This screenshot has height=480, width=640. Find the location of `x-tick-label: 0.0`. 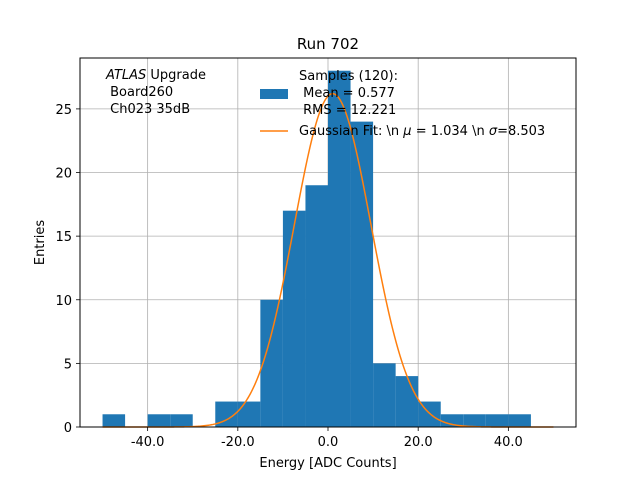

x-tick-label: 0.0 is located at coordinates (328, 442).